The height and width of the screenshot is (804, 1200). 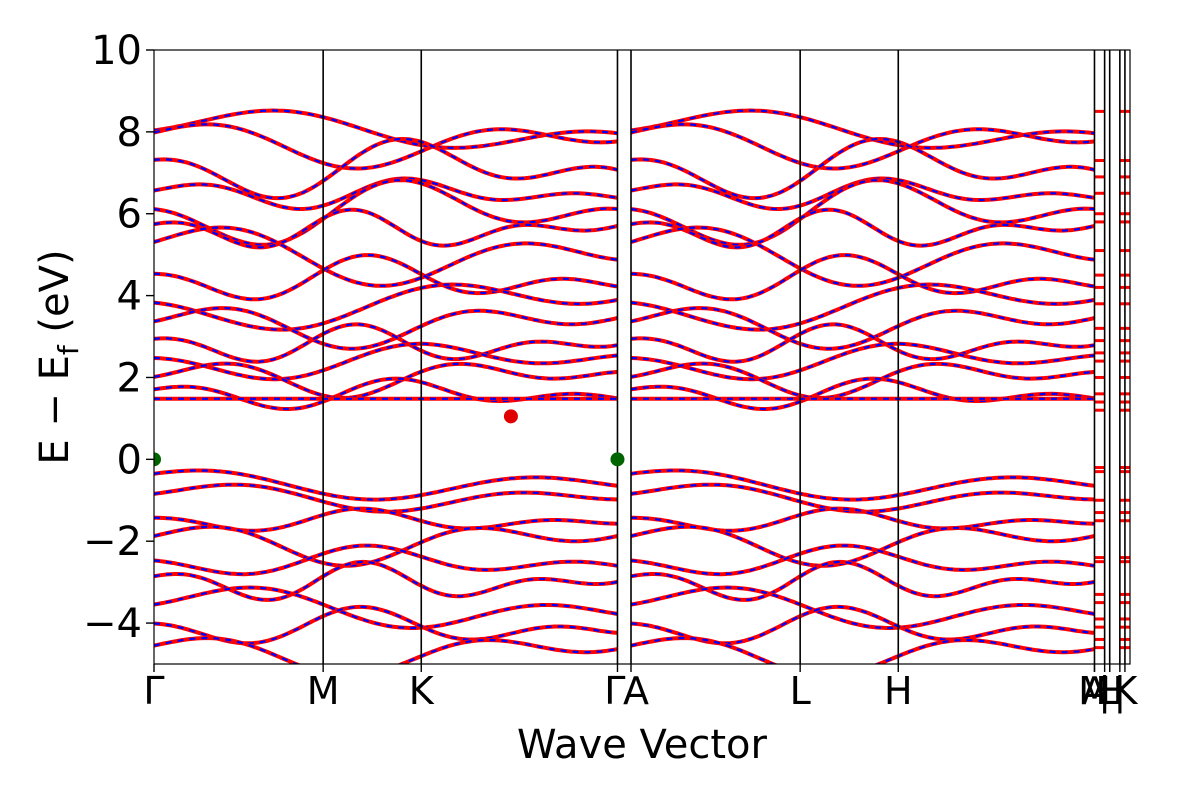 I want to click on x-tick-label-13: K, so click(x=1125, y=691).